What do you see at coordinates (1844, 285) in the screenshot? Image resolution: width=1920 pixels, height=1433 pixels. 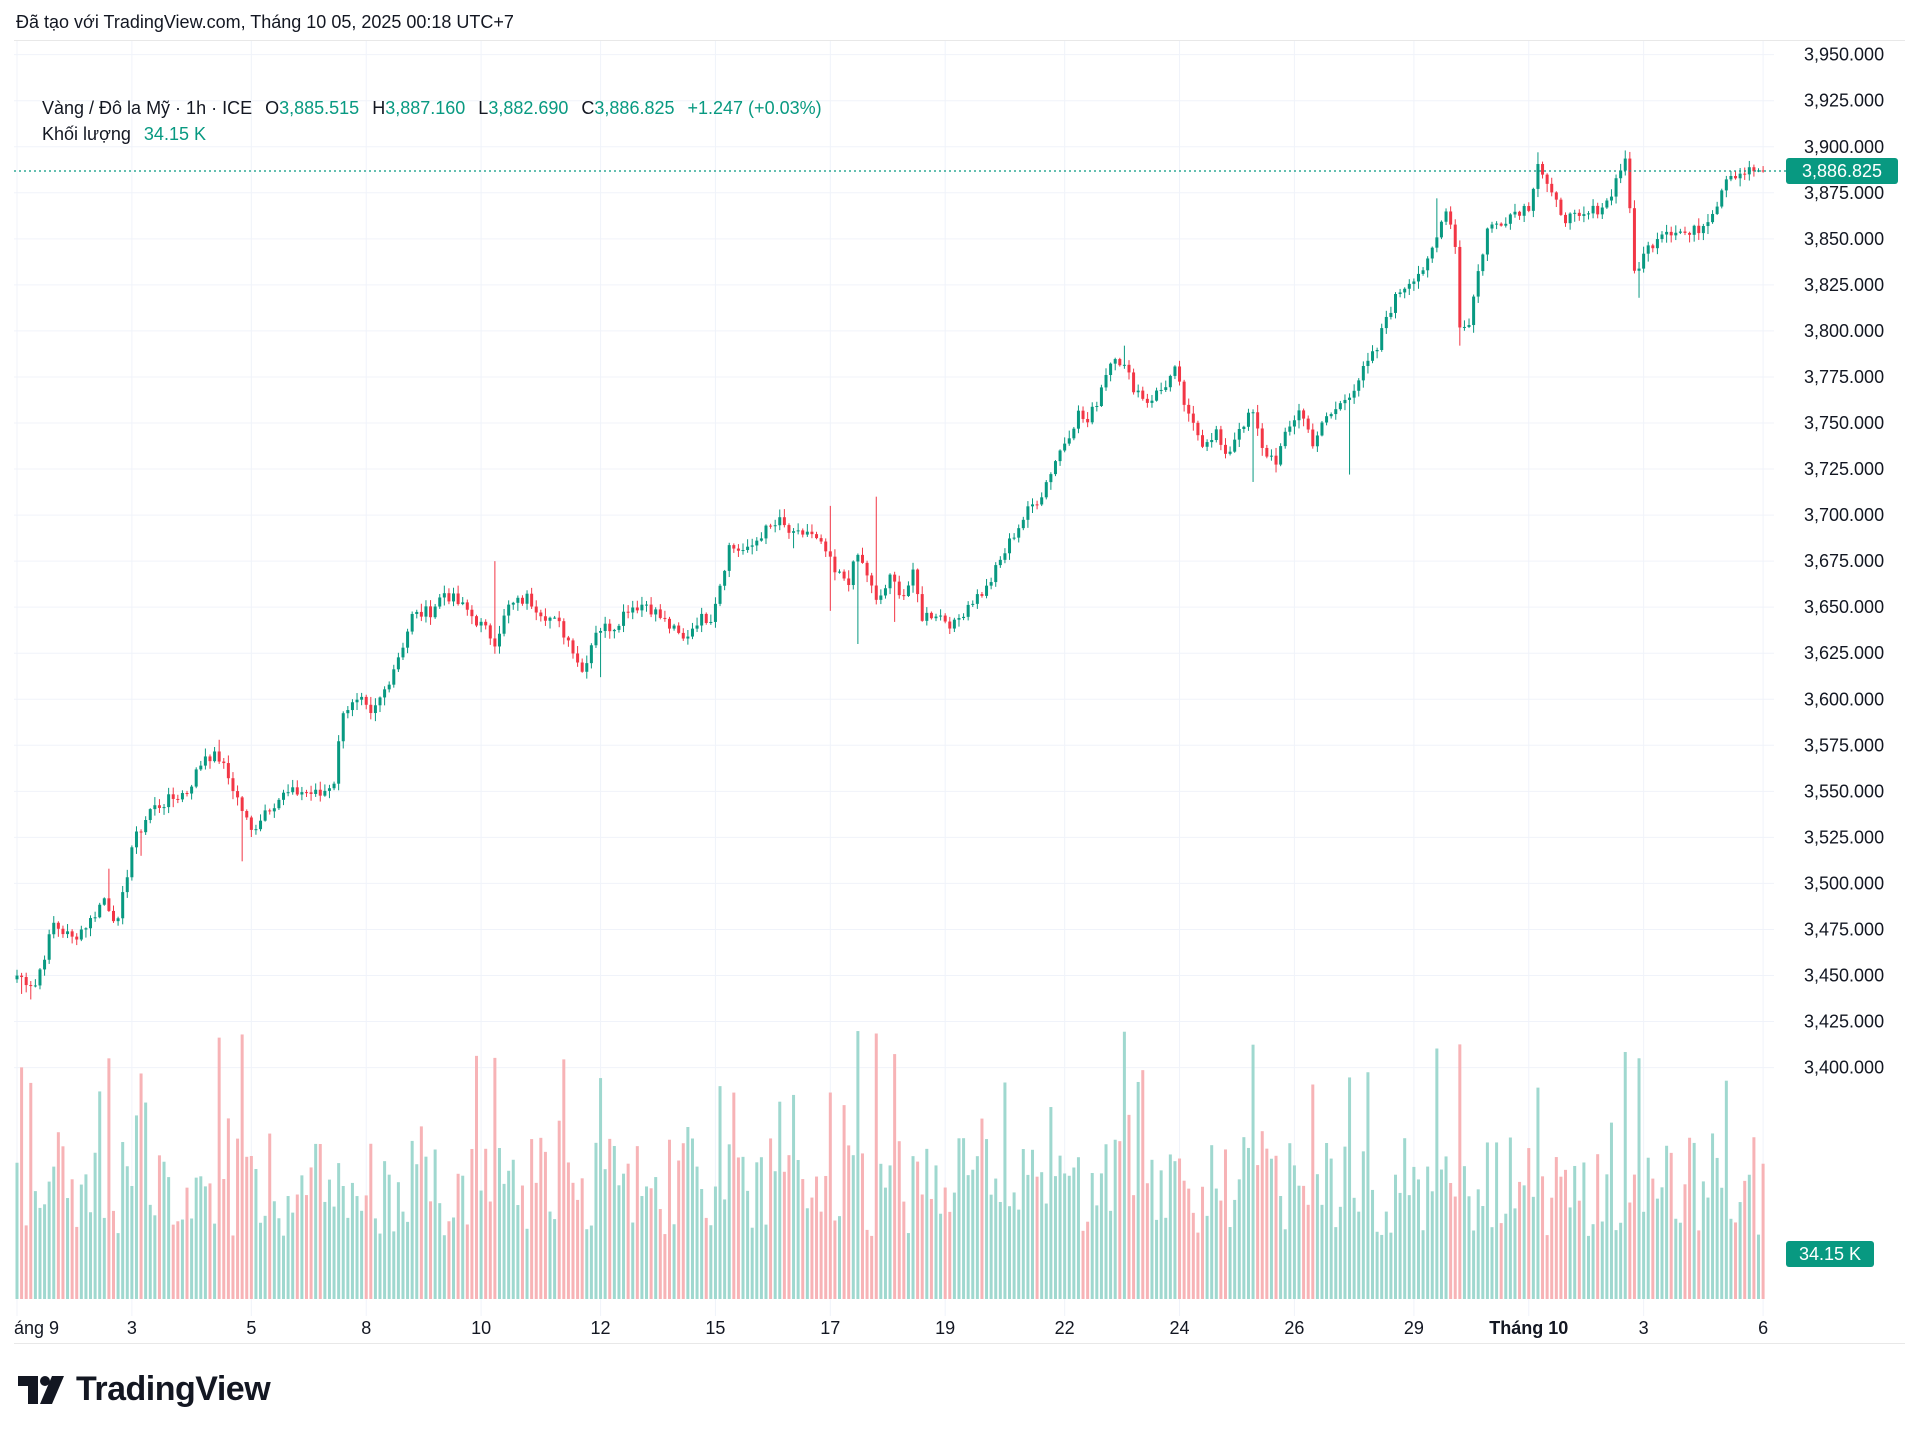 I see `price-tick-label: 3,825.000` at bounding box center [1844, 285].